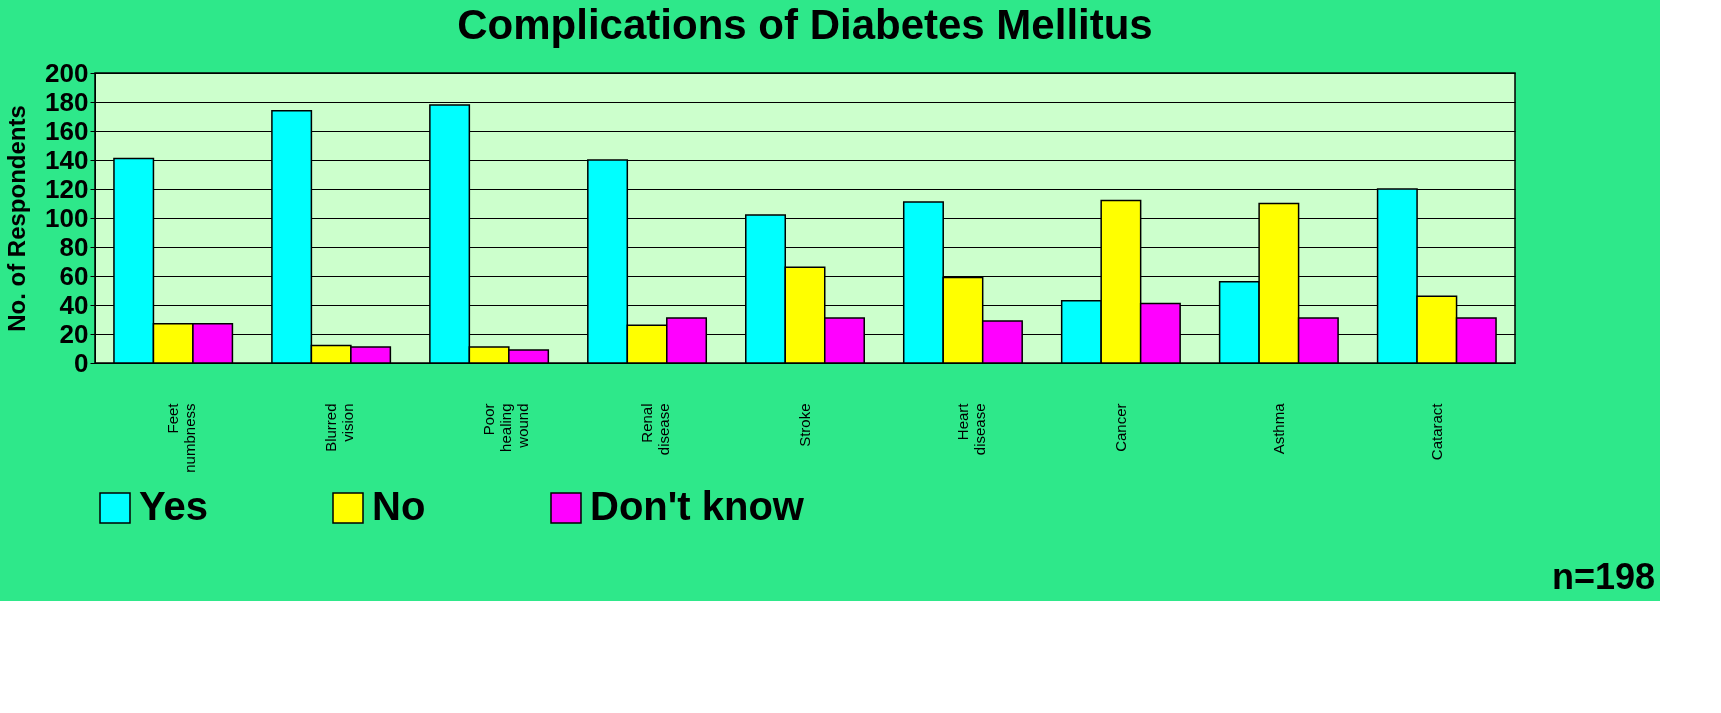  I want to click on legend-label: No, so click(399, 506).